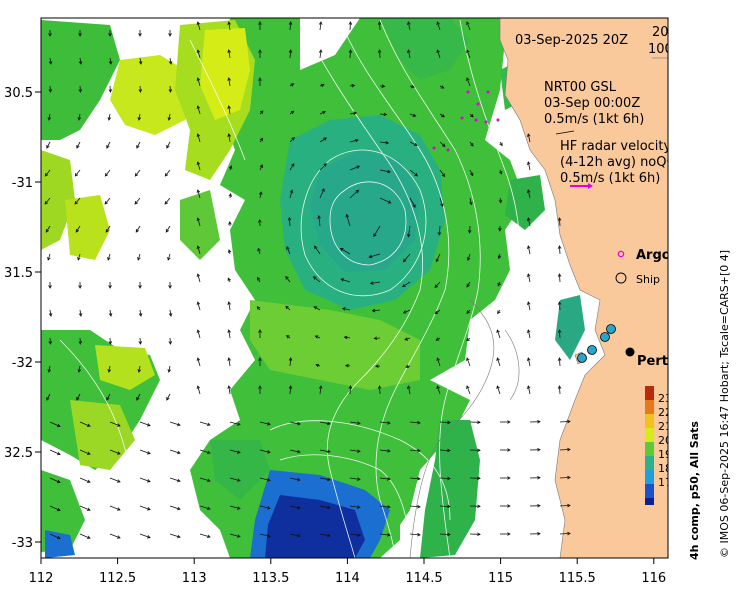 This screenshot has width=740, height=592. Describe the element at coordinates (657, 361) in the screenshot. I see `perth-label: Perth` at that location.